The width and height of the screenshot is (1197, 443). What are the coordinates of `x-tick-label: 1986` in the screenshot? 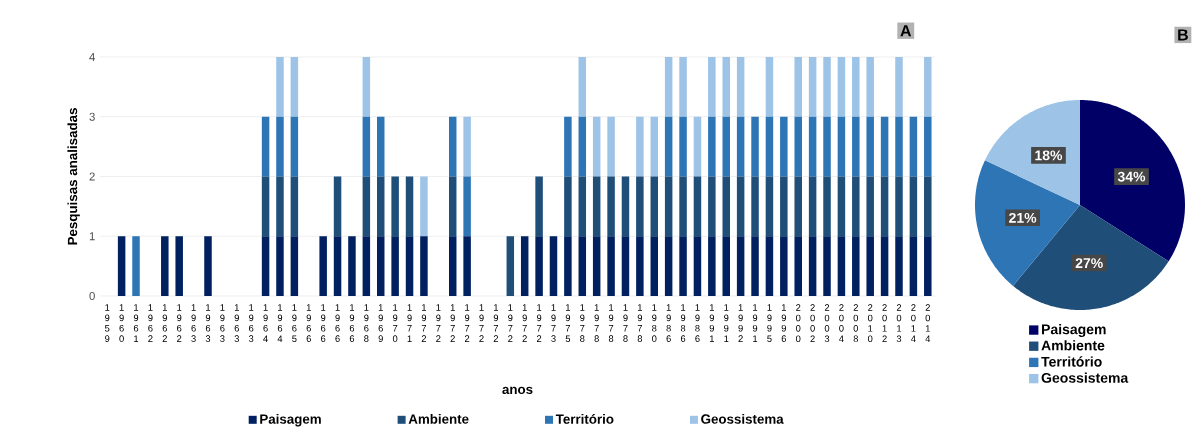 It's located at (683, 323).